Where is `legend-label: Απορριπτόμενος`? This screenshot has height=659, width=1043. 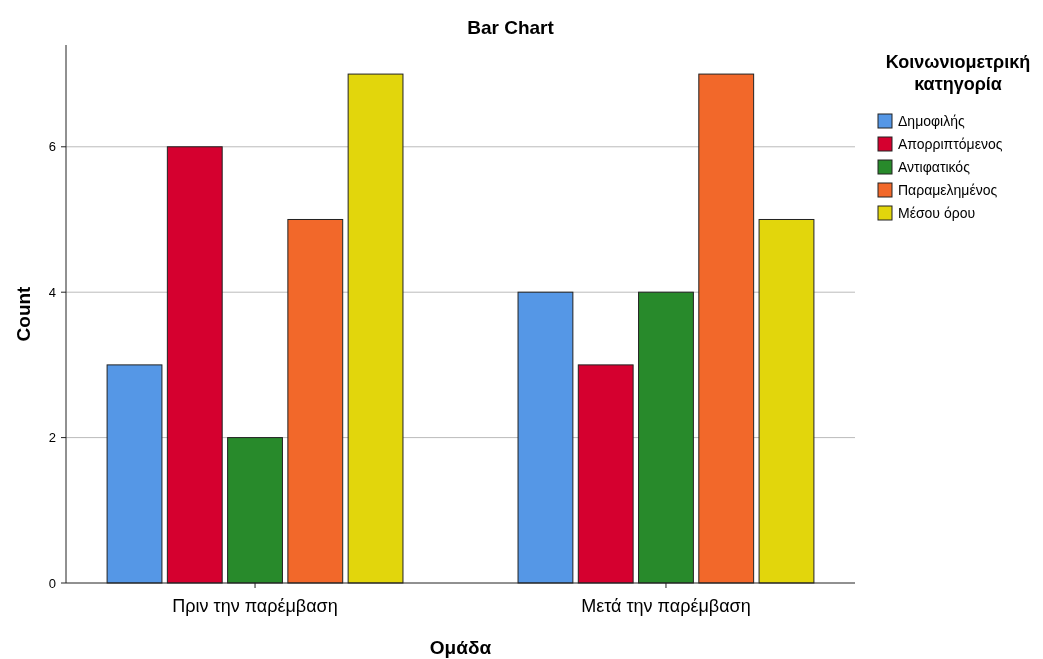
legend-label: Απορριπτόμενος is located at coordinates (950, 143).